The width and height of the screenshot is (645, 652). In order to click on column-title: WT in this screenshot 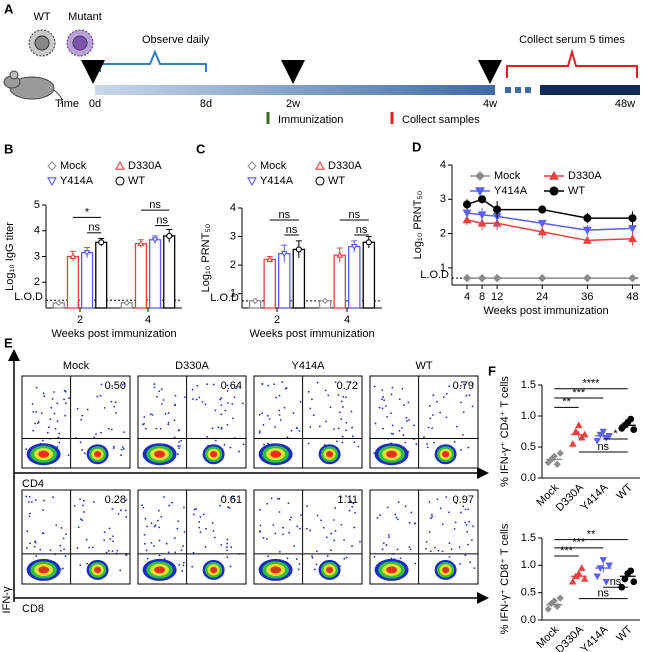, I will do `click(423, 366)`.